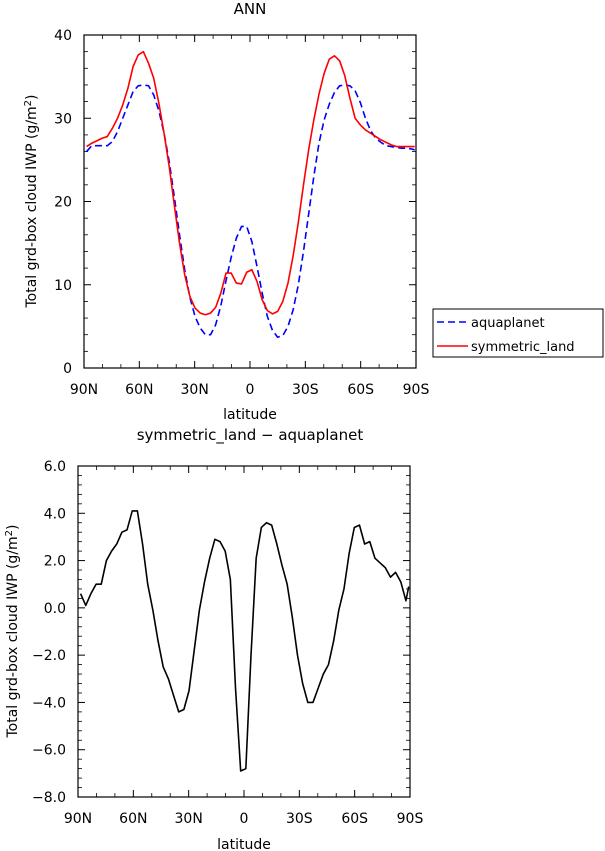  I want to click on y-tick-label: −4.0, so click(49, 703).